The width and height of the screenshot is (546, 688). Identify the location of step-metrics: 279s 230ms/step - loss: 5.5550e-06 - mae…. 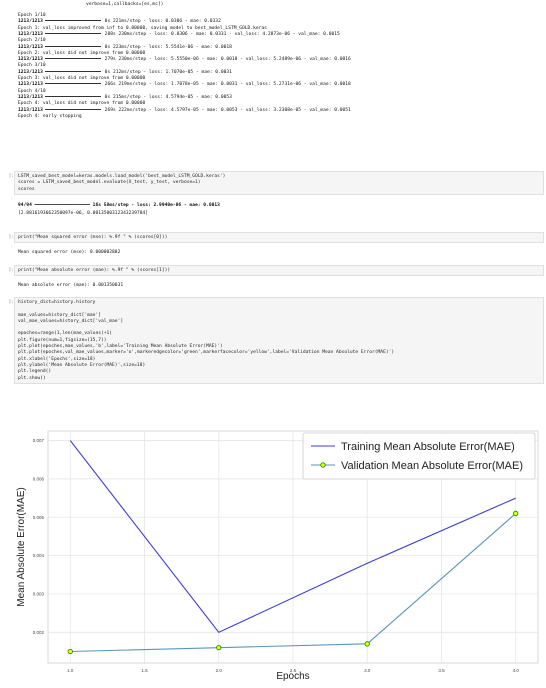
(226, 60).